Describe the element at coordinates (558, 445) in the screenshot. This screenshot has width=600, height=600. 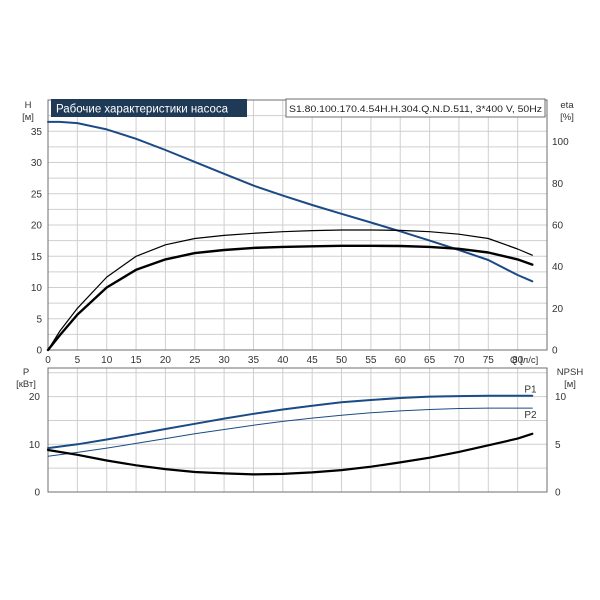
I see `npsh-tick-label: 5` at that location.